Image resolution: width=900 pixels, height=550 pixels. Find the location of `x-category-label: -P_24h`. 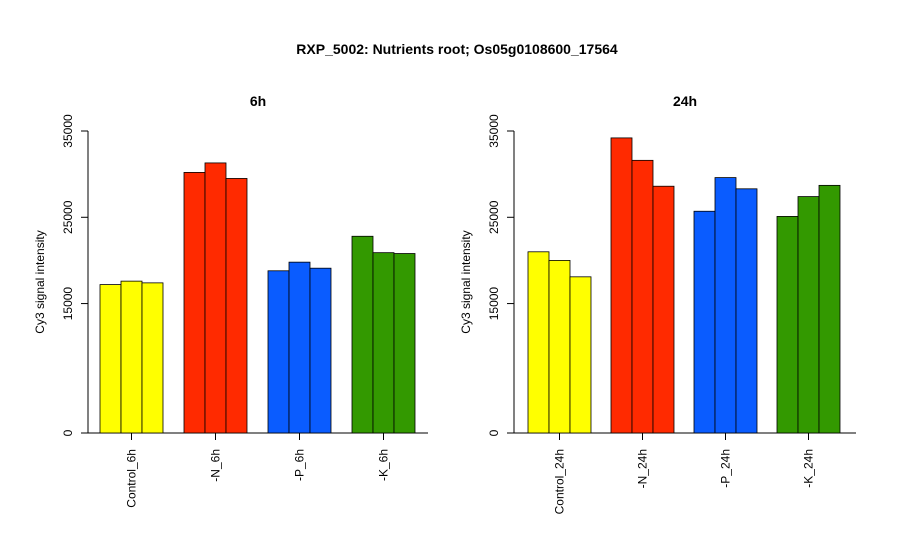

x-category-label: -P_24h is located at coordinates (726, 468).